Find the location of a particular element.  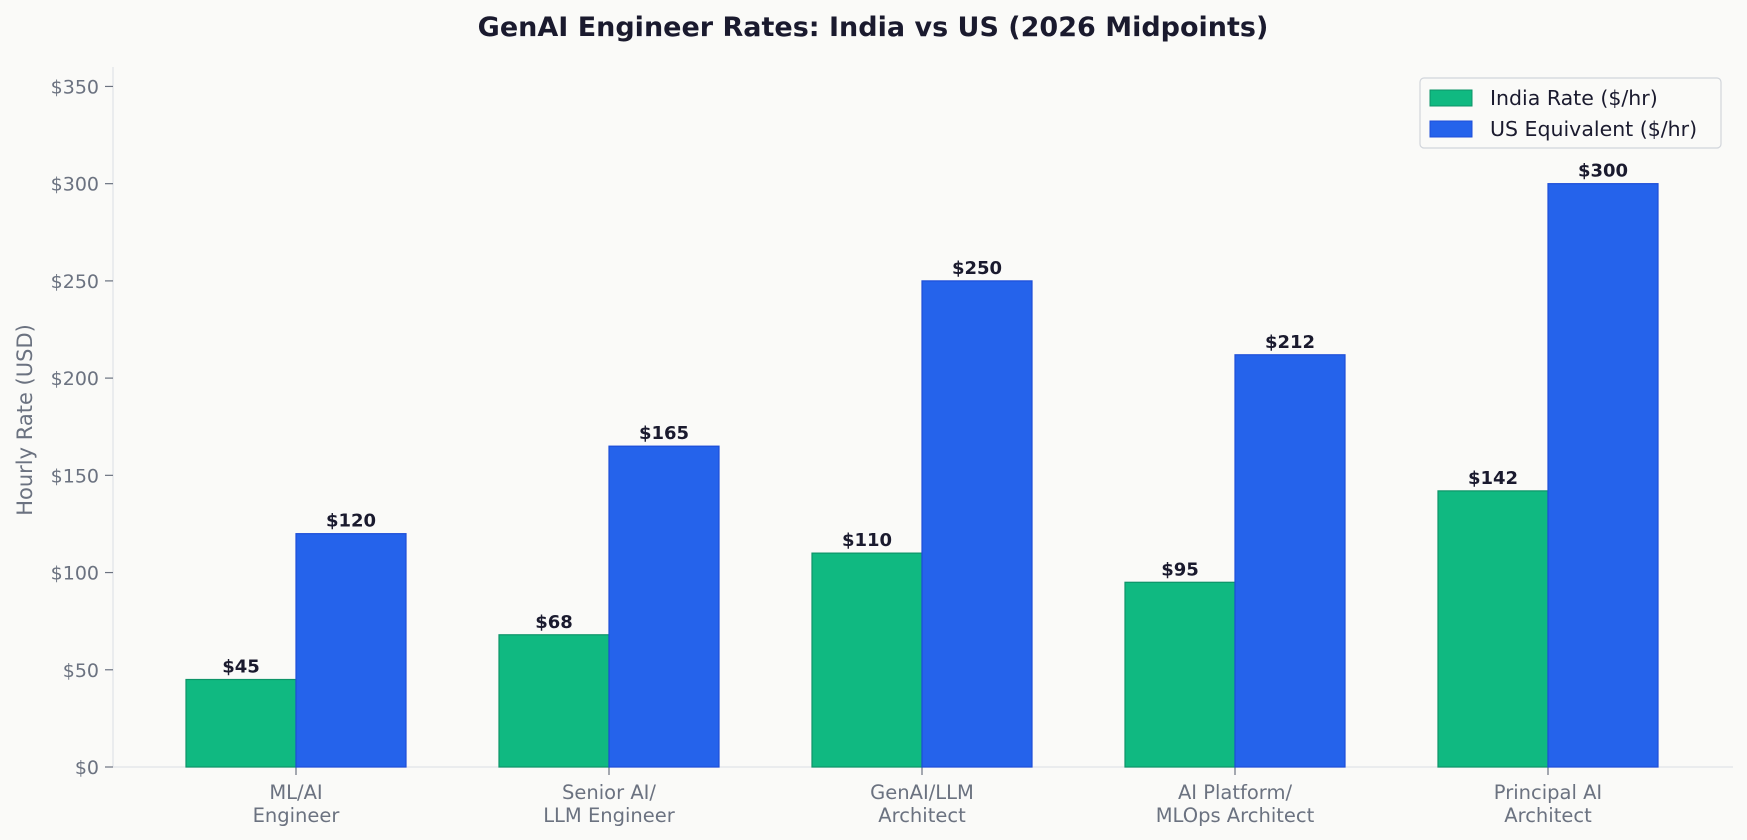

legend-box is located at coordinates (1570, 113).